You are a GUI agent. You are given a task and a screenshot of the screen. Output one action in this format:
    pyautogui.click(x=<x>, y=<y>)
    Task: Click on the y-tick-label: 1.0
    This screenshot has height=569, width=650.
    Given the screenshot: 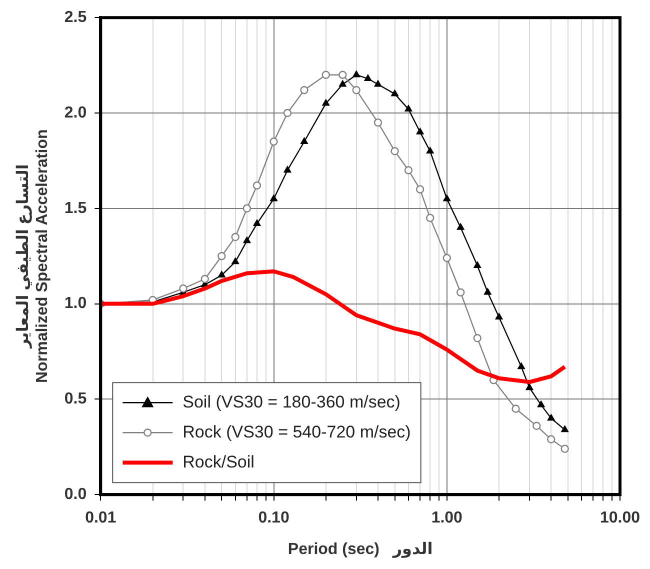 What is the action you would take?
    pyautogui.click(x=75, y=303)
    